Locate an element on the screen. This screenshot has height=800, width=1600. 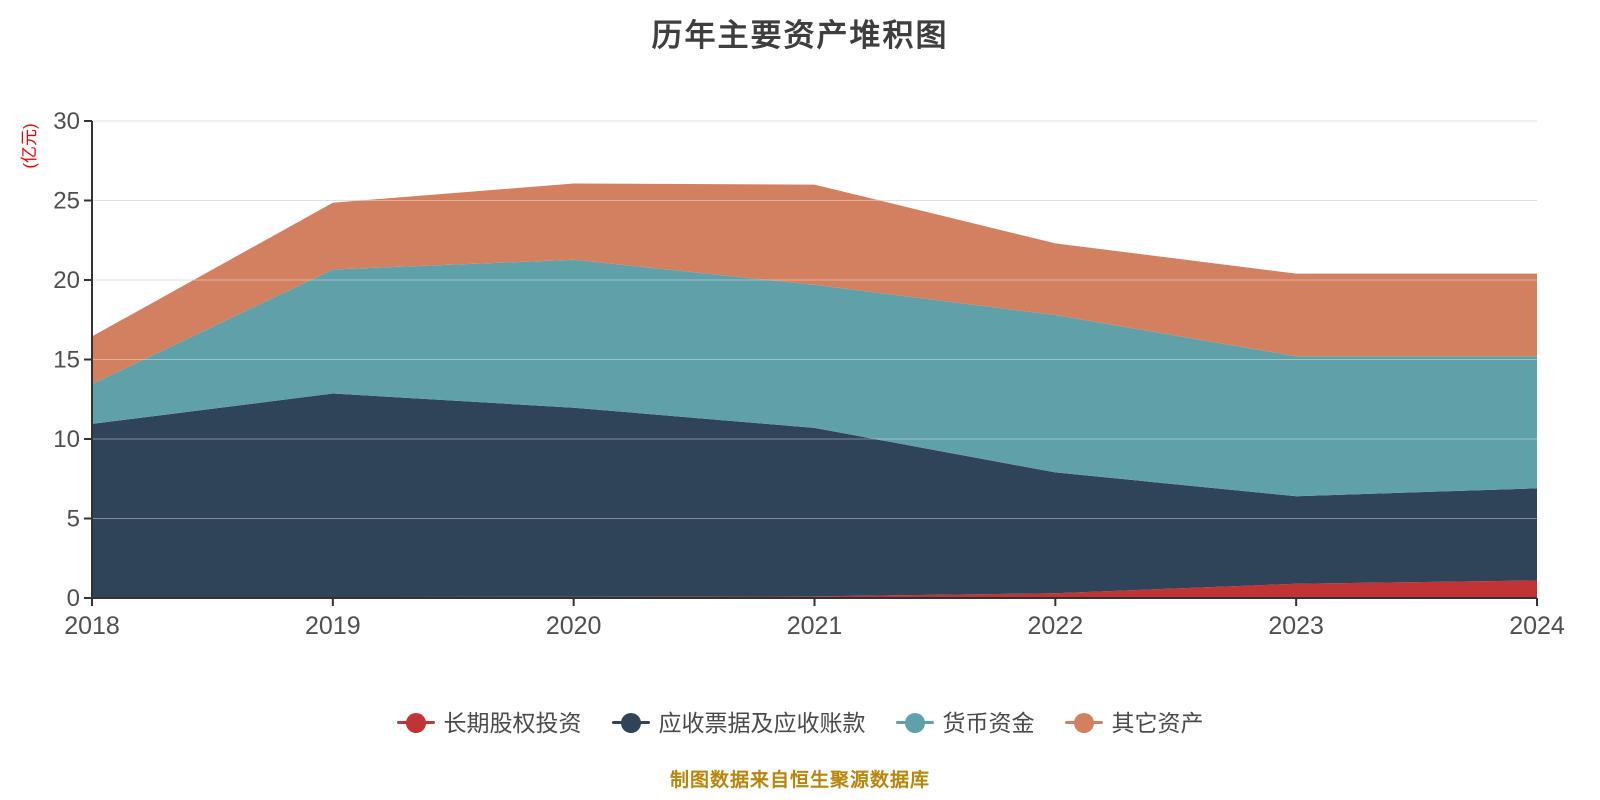
x-tick-label-2019: 2019 is located at coordinates (333, 626).